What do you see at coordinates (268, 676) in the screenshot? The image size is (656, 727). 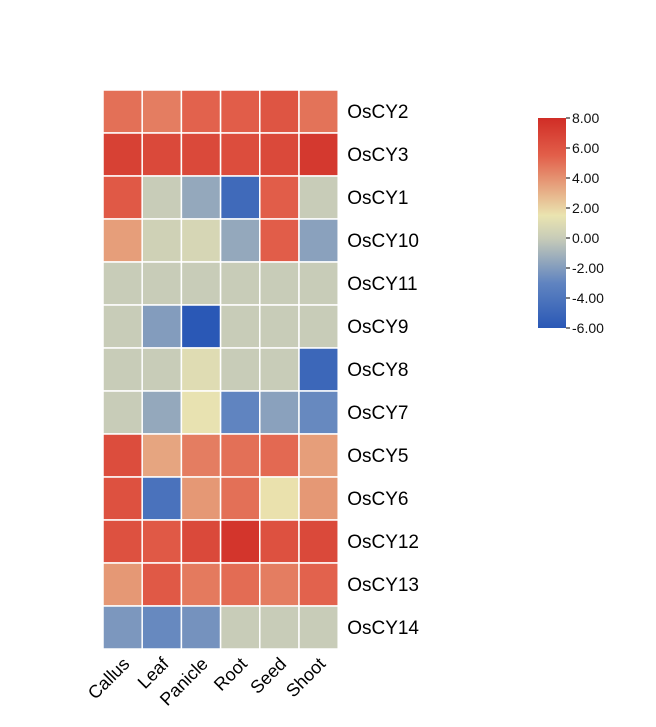 I see `column-label-Seed: Seed` at bounding box center [268, 676].